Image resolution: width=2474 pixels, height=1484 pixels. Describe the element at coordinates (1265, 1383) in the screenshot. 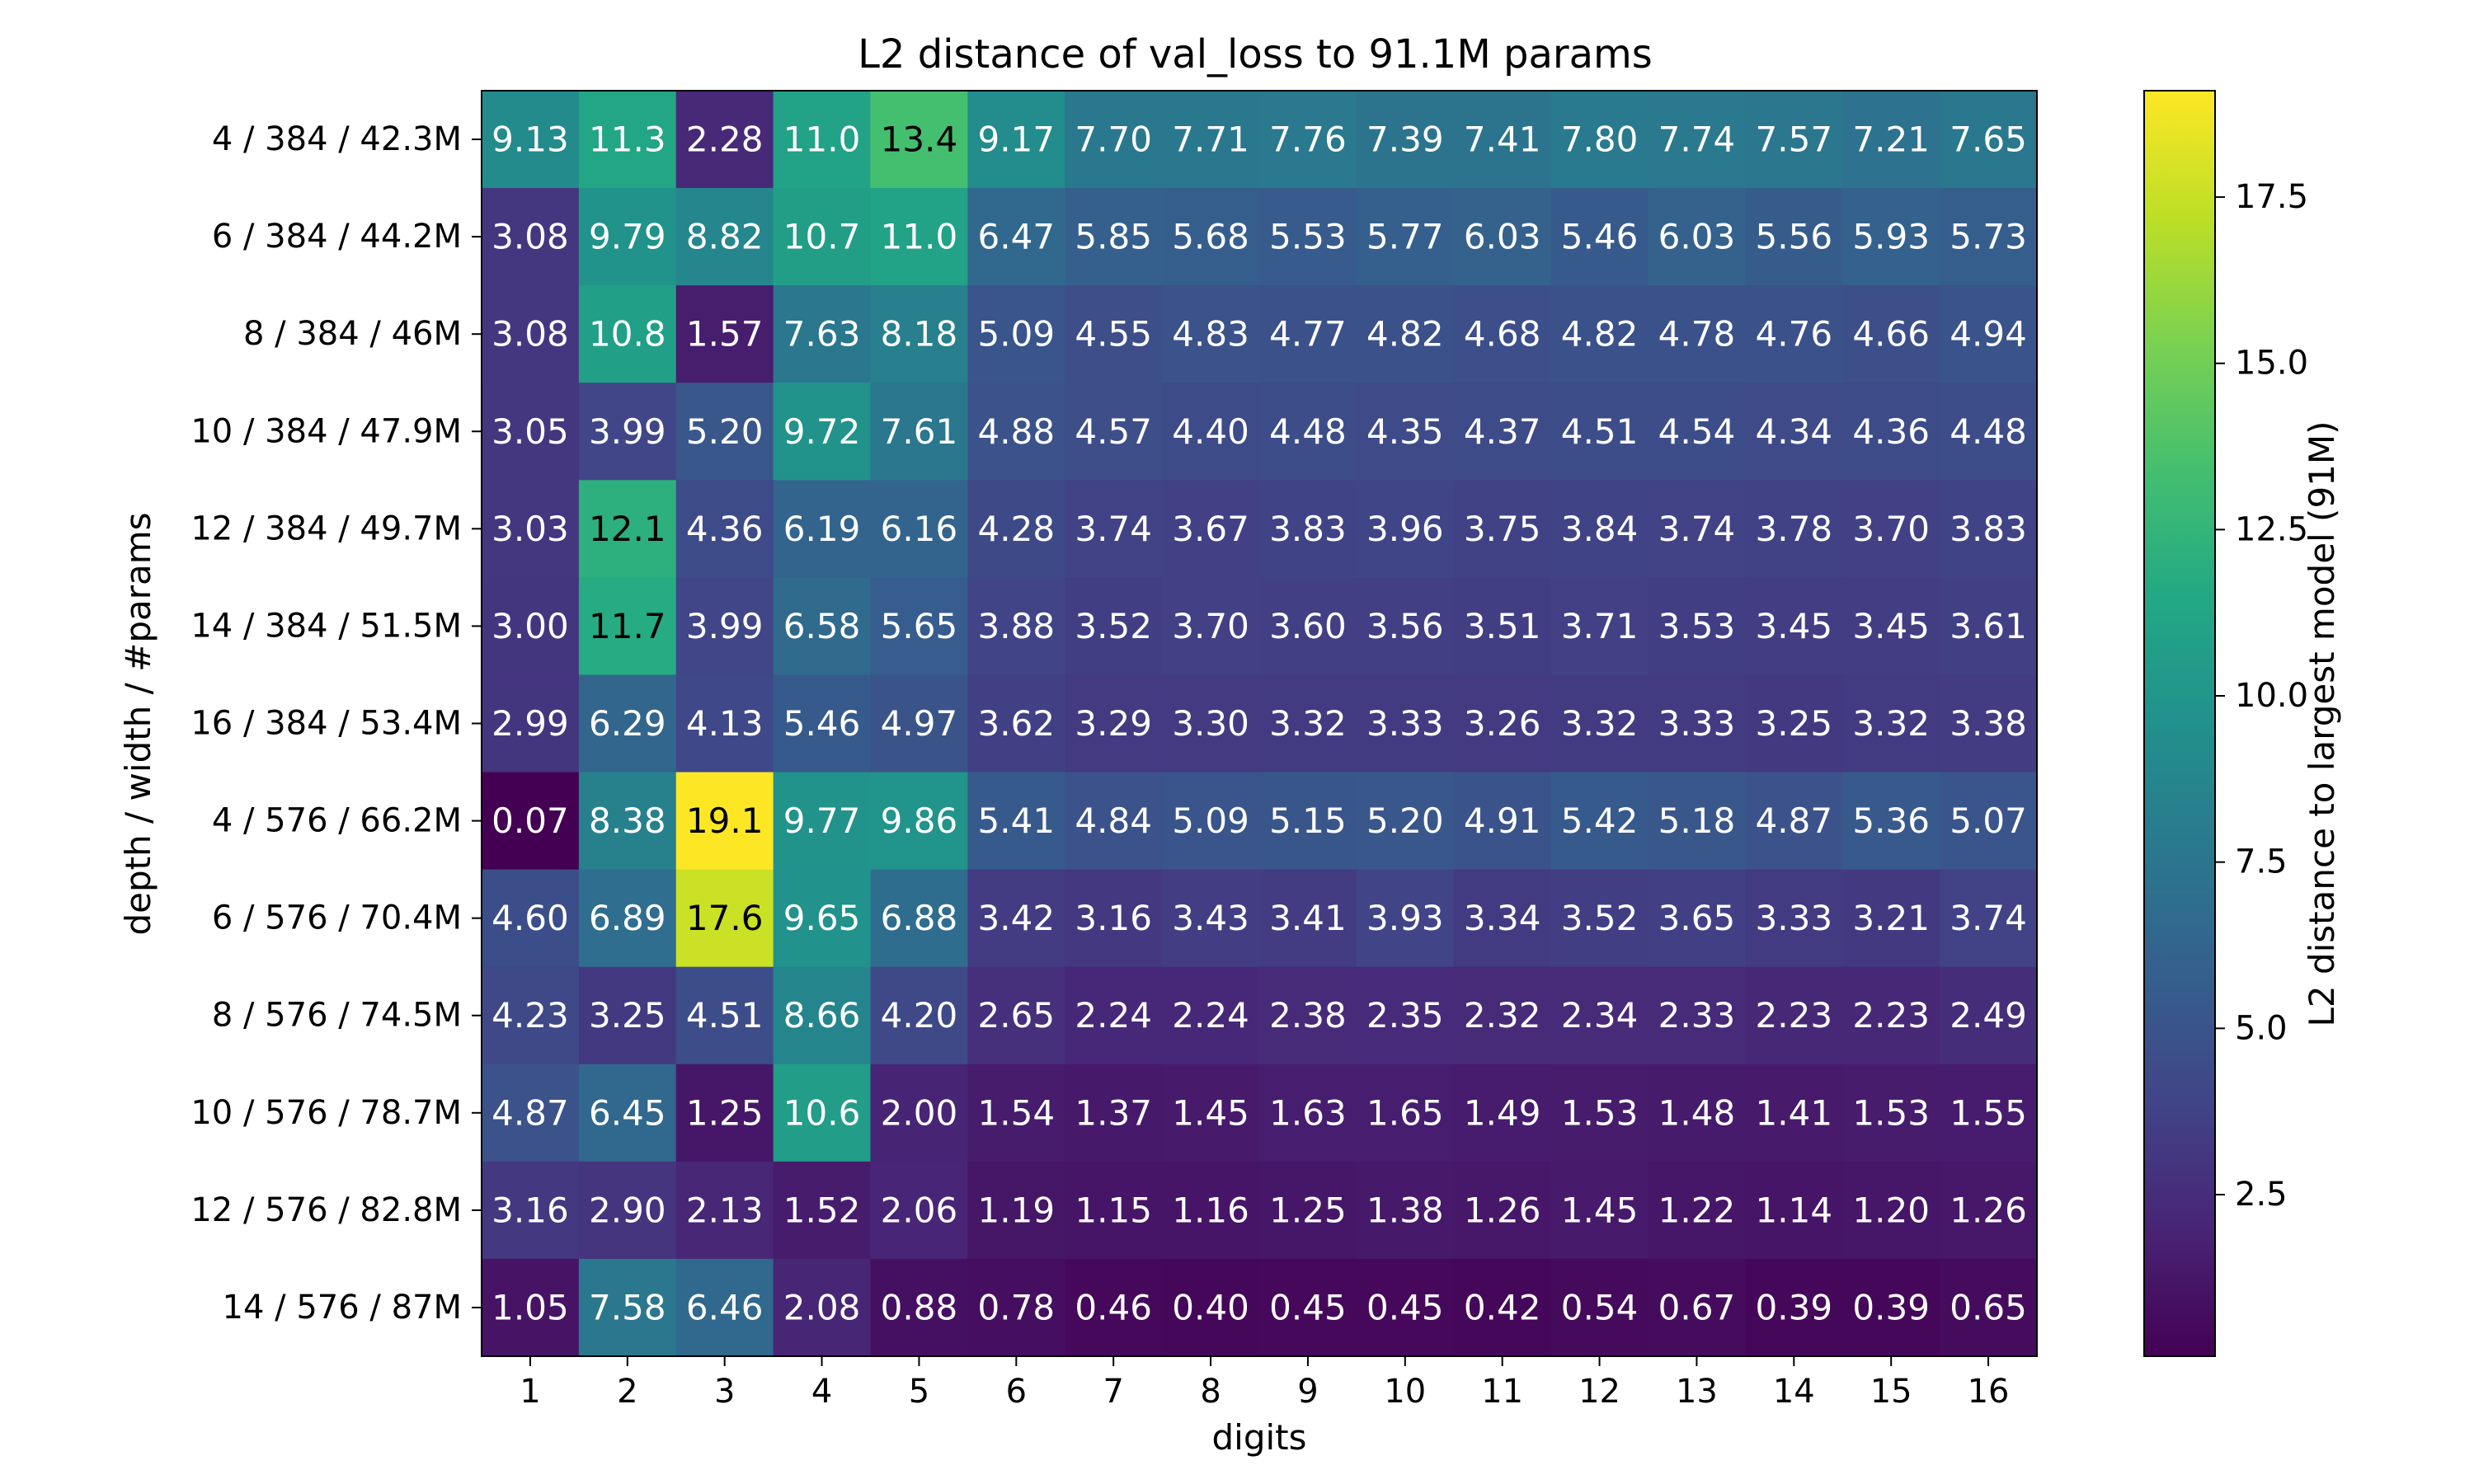

I see `x-axis-ticks: 1 2 3 4 5 6 7 8 9 10 11 12 13 14 15 16` at that location.